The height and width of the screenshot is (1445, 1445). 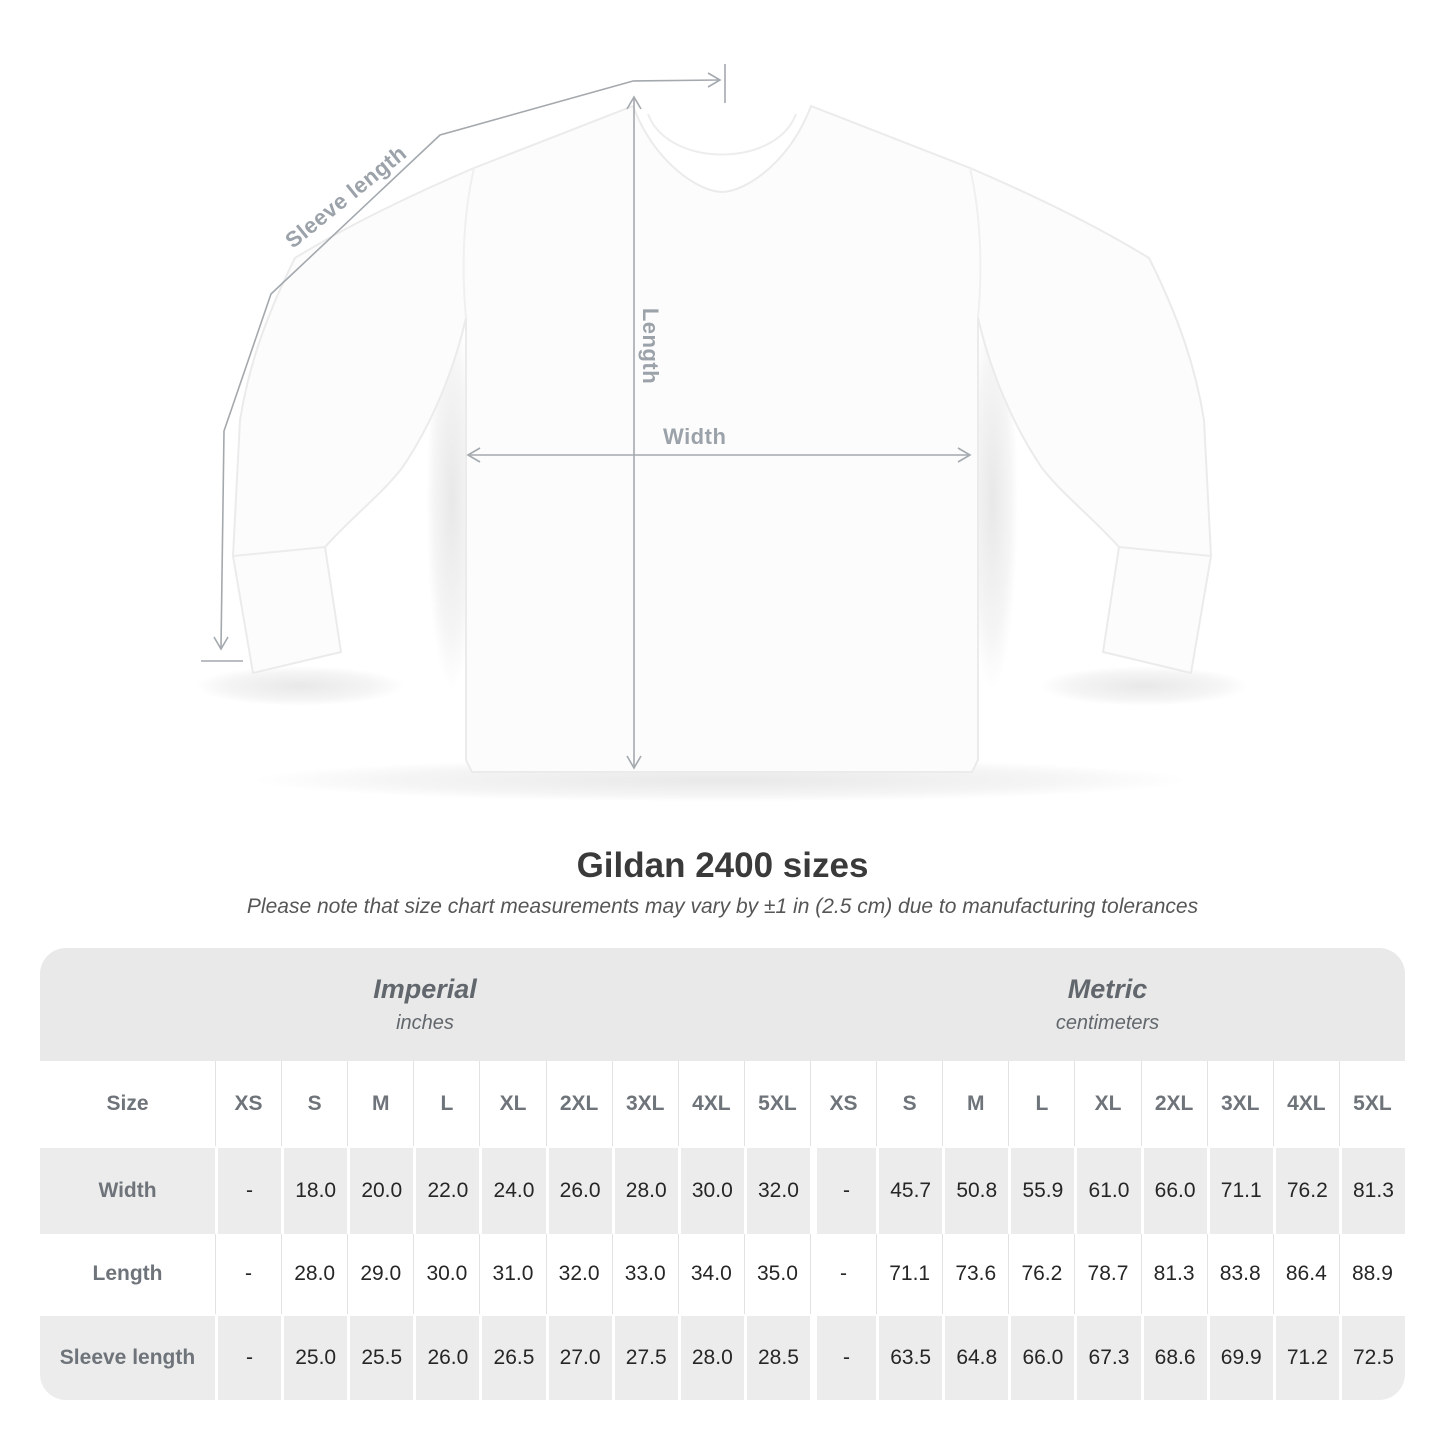 I want to click on size-header-metric: 4XL, so click(x=1305, y=1103).